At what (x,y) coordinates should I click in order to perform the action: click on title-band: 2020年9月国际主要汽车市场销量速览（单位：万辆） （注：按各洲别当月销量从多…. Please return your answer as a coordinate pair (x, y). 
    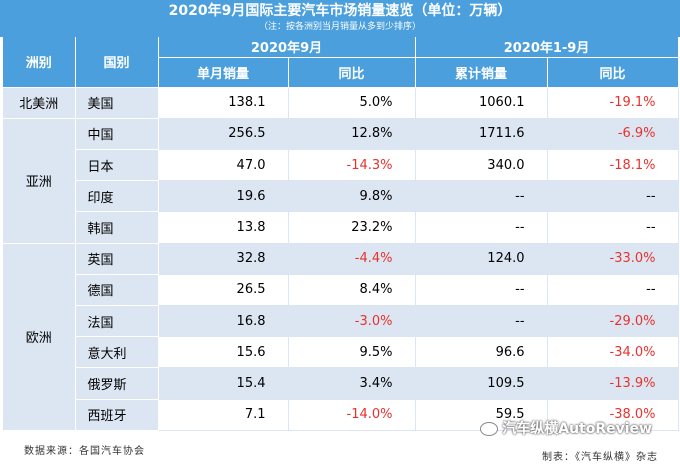
    Looking at the image, I should click on (340, 18).